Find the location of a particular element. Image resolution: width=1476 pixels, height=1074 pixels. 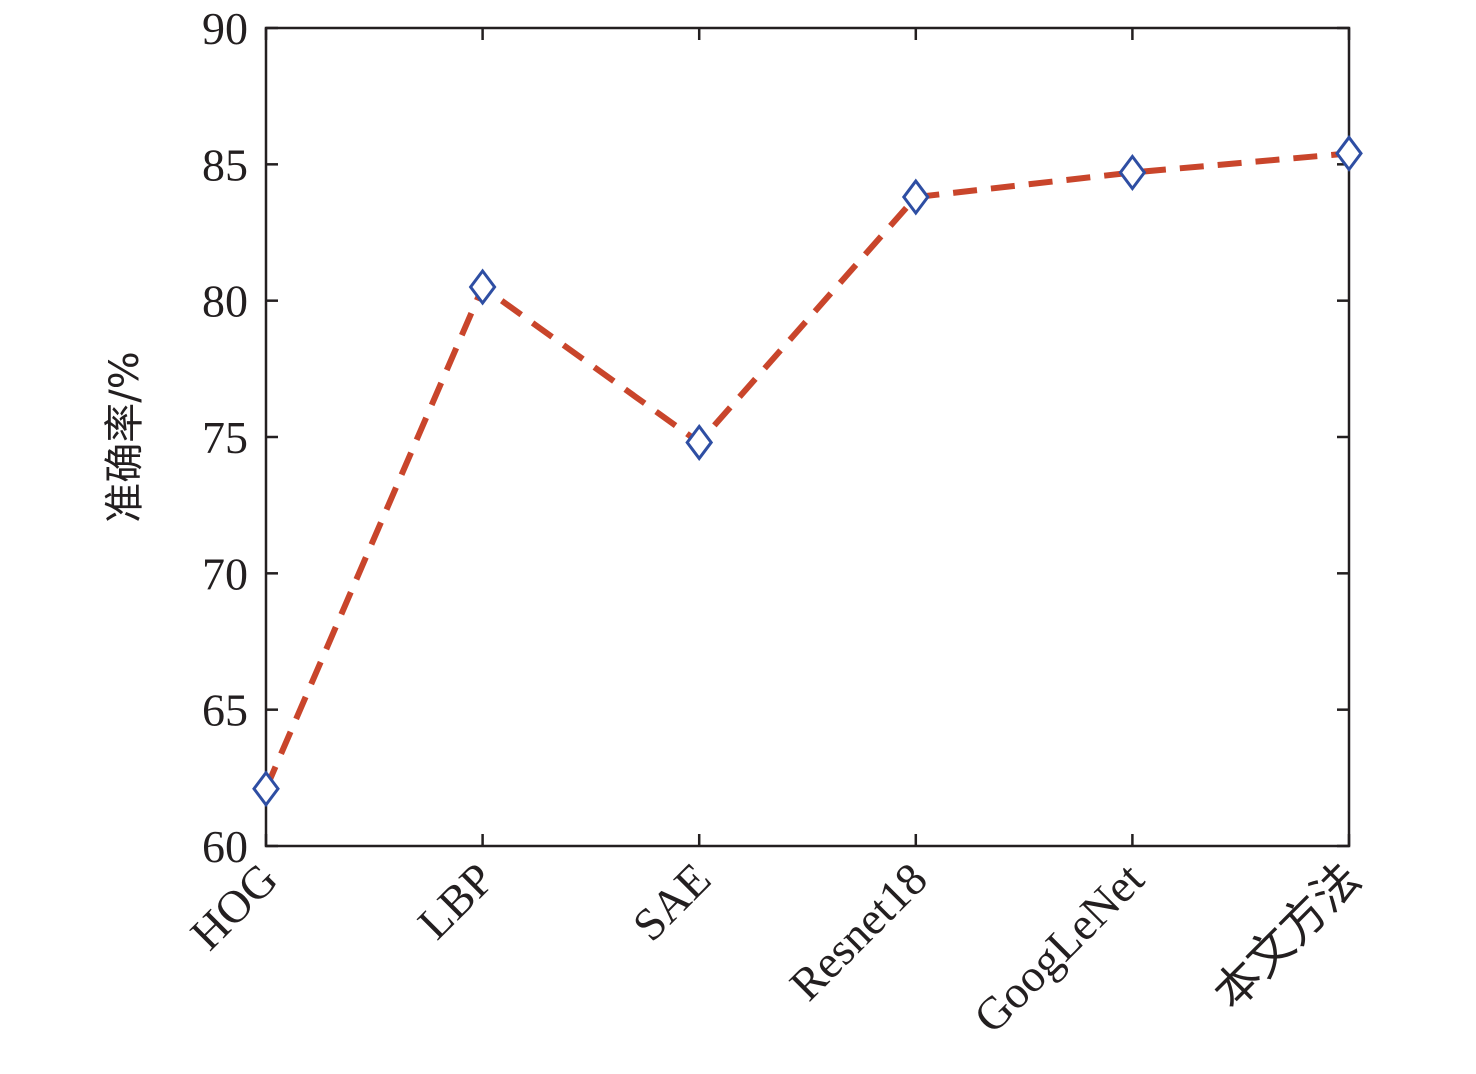

y-axis-title: 准确率/% is located at coordinates (125, 436).